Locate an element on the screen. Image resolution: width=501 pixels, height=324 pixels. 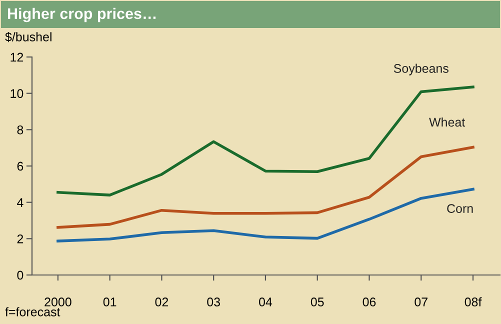
y-tick-label: 12 is located at coordinates (17, 57).